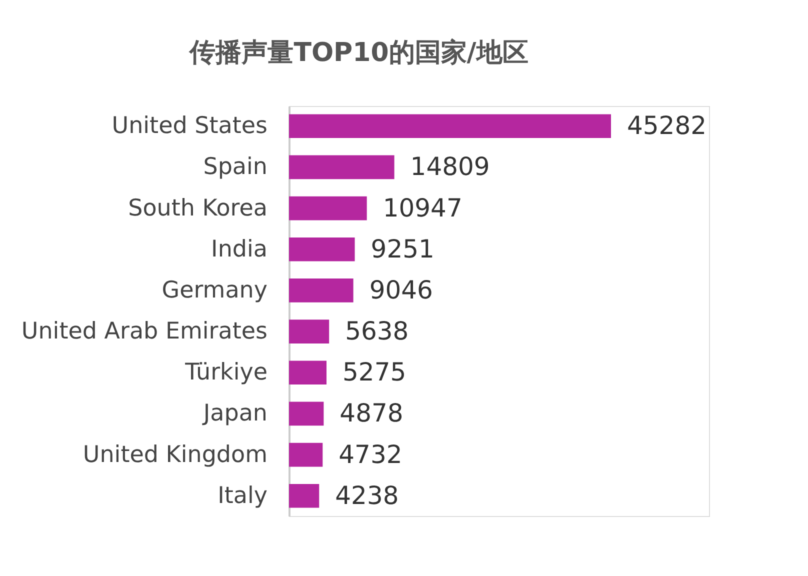  I want to click on data-label: 14809, so click(450, 167).